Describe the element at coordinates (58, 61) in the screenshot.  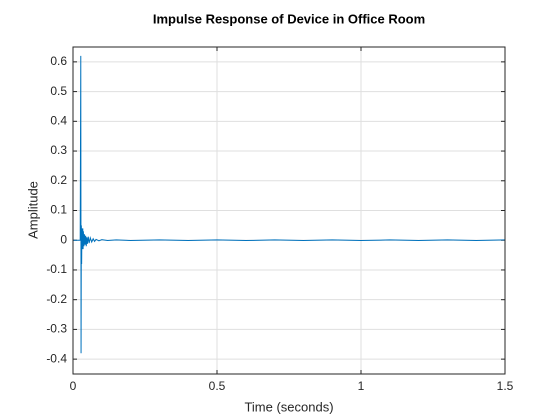
I see `y-tick-label: 0.6` at that location.